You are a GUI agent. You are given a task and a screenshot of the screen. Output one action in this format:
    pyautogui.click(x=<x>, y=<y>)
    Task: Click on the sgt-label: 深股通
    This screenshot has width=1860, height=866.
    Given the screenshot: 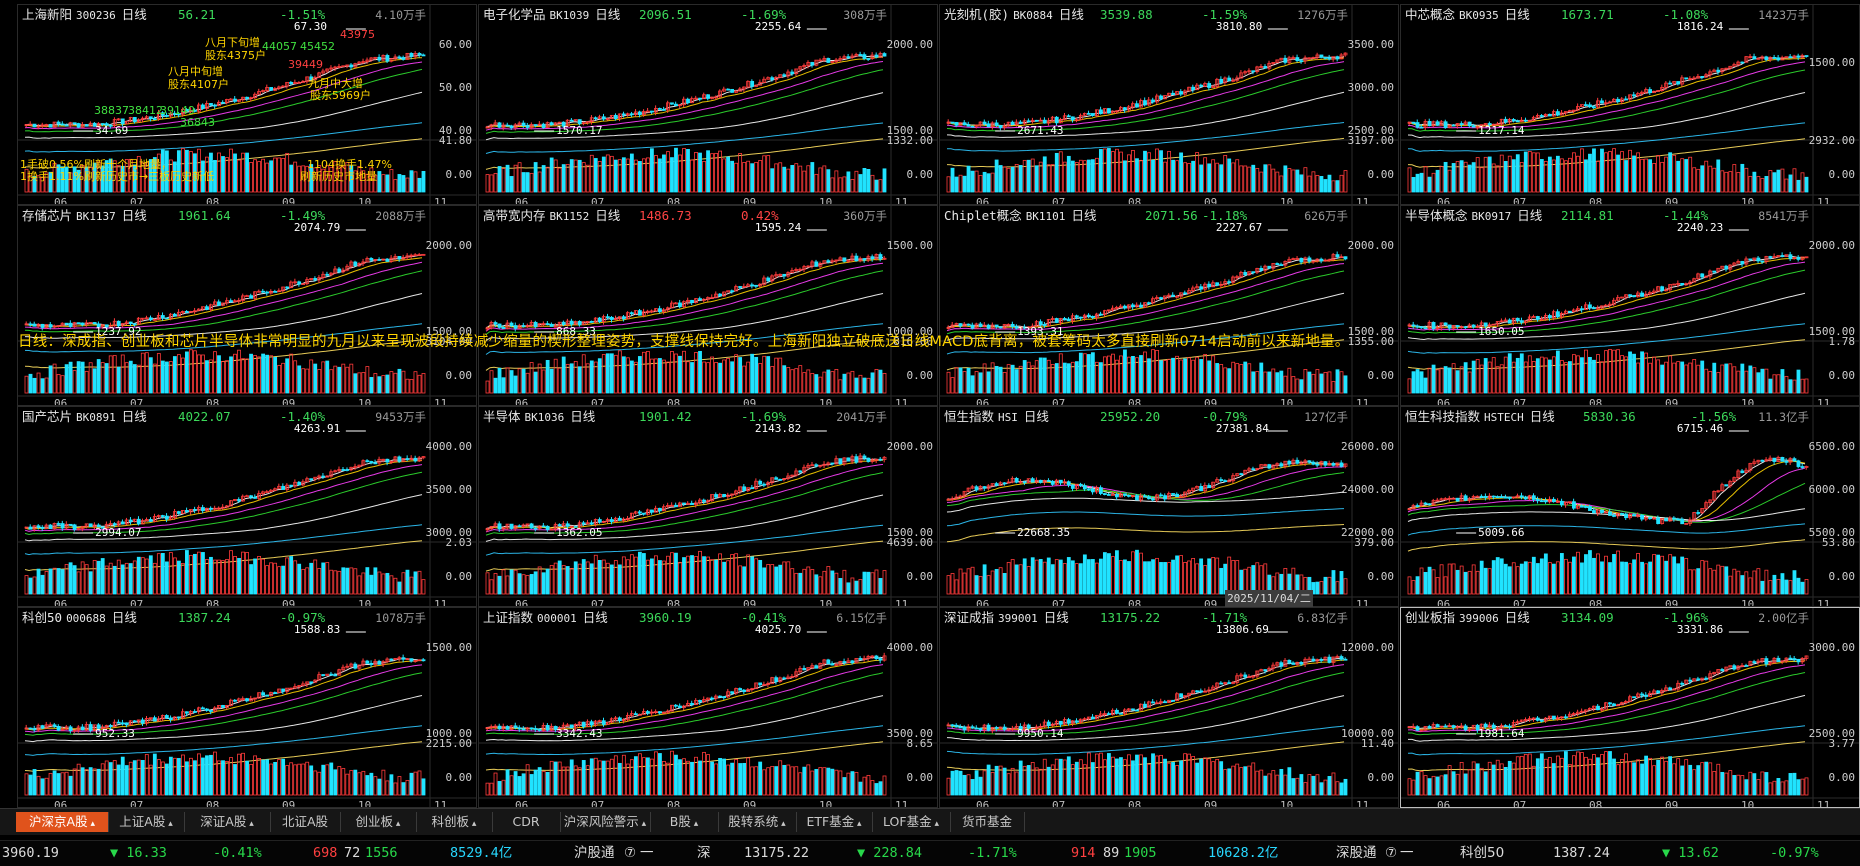 What is the action you would take?
    pyautogui.click(x=1356, y=853)
    